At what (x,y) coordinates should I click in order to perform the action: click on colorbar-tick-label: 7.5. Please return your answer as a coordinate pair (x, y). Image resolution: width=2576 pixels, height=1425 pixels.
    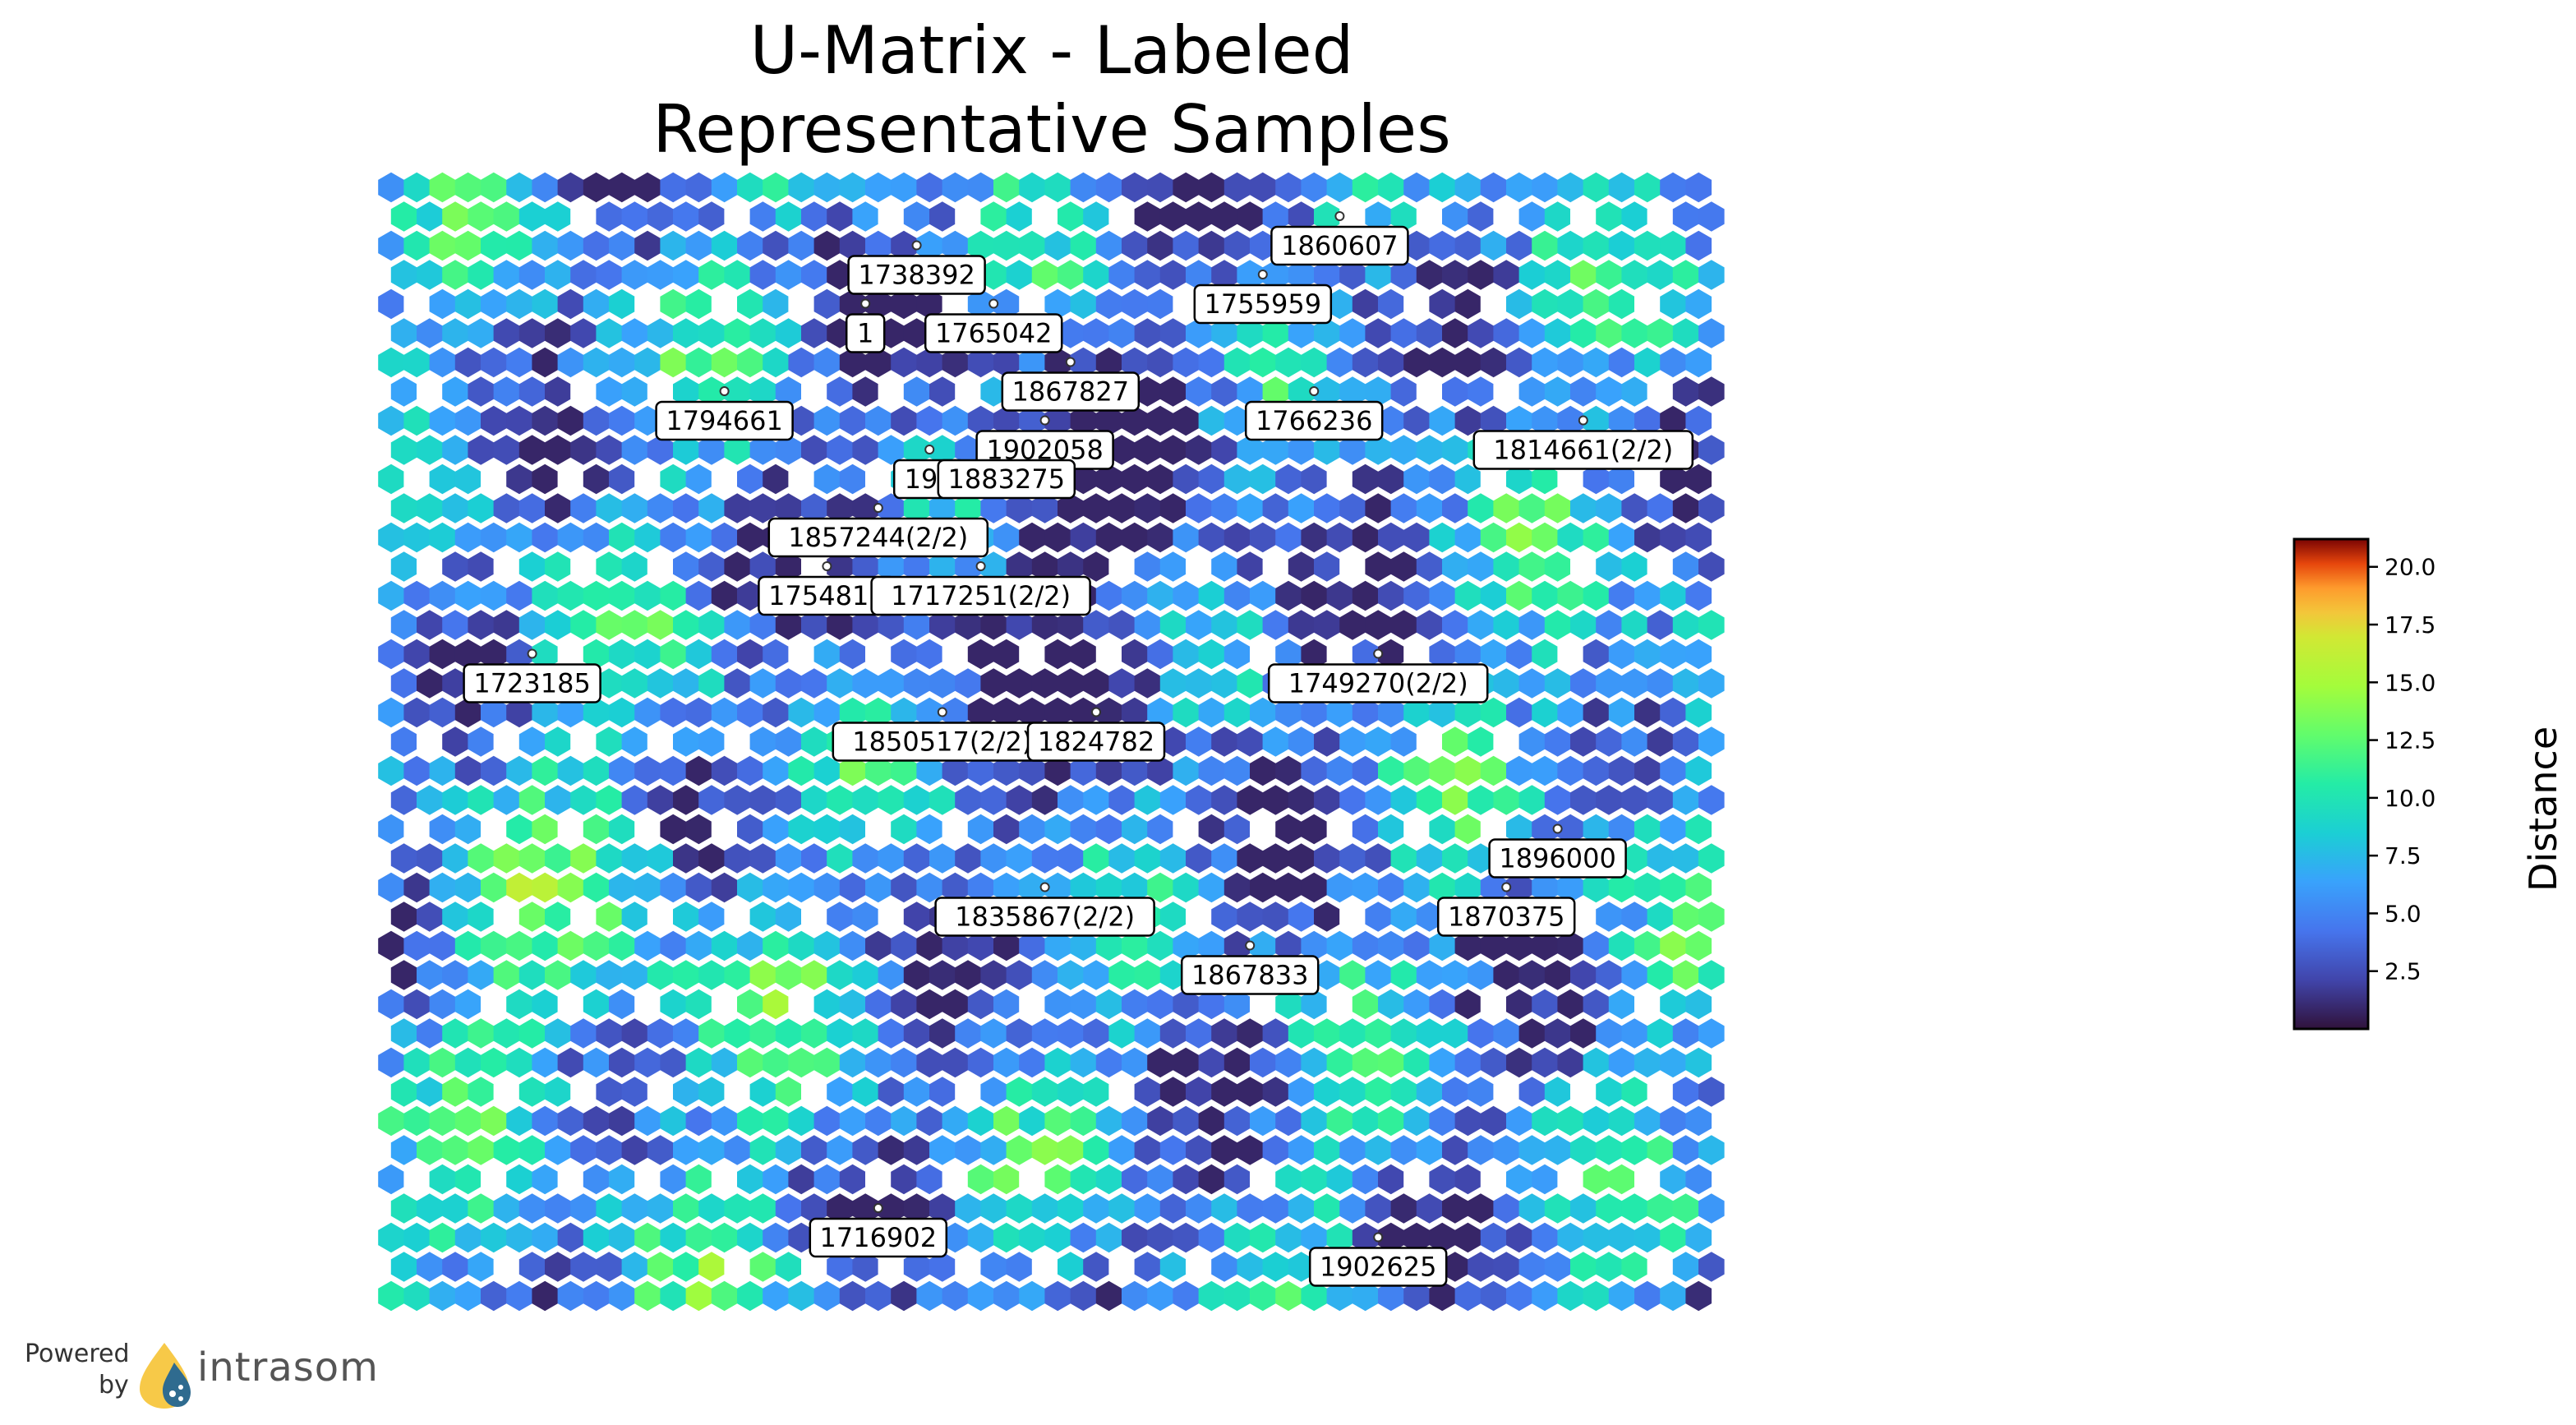
    Looking at the image, I should click on (2403, 855).